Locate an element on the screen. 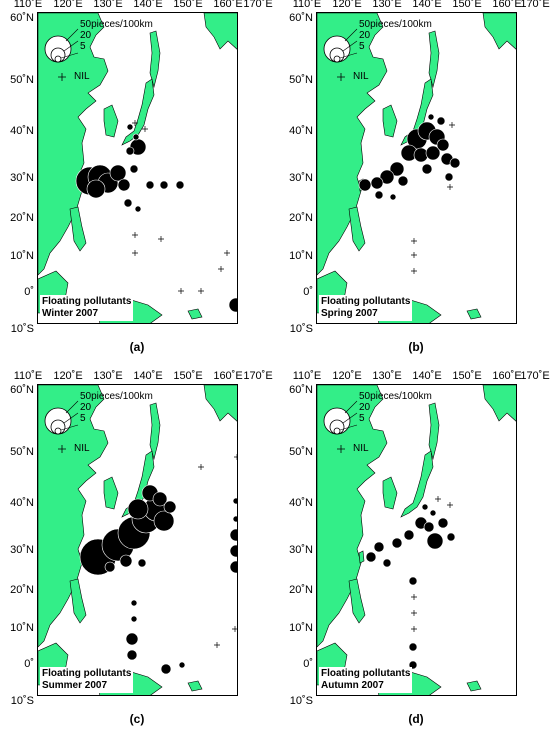 The width and height of the screenshot is (554, 734). pollutant-crosses-spring is located at coordinates (433, 198).